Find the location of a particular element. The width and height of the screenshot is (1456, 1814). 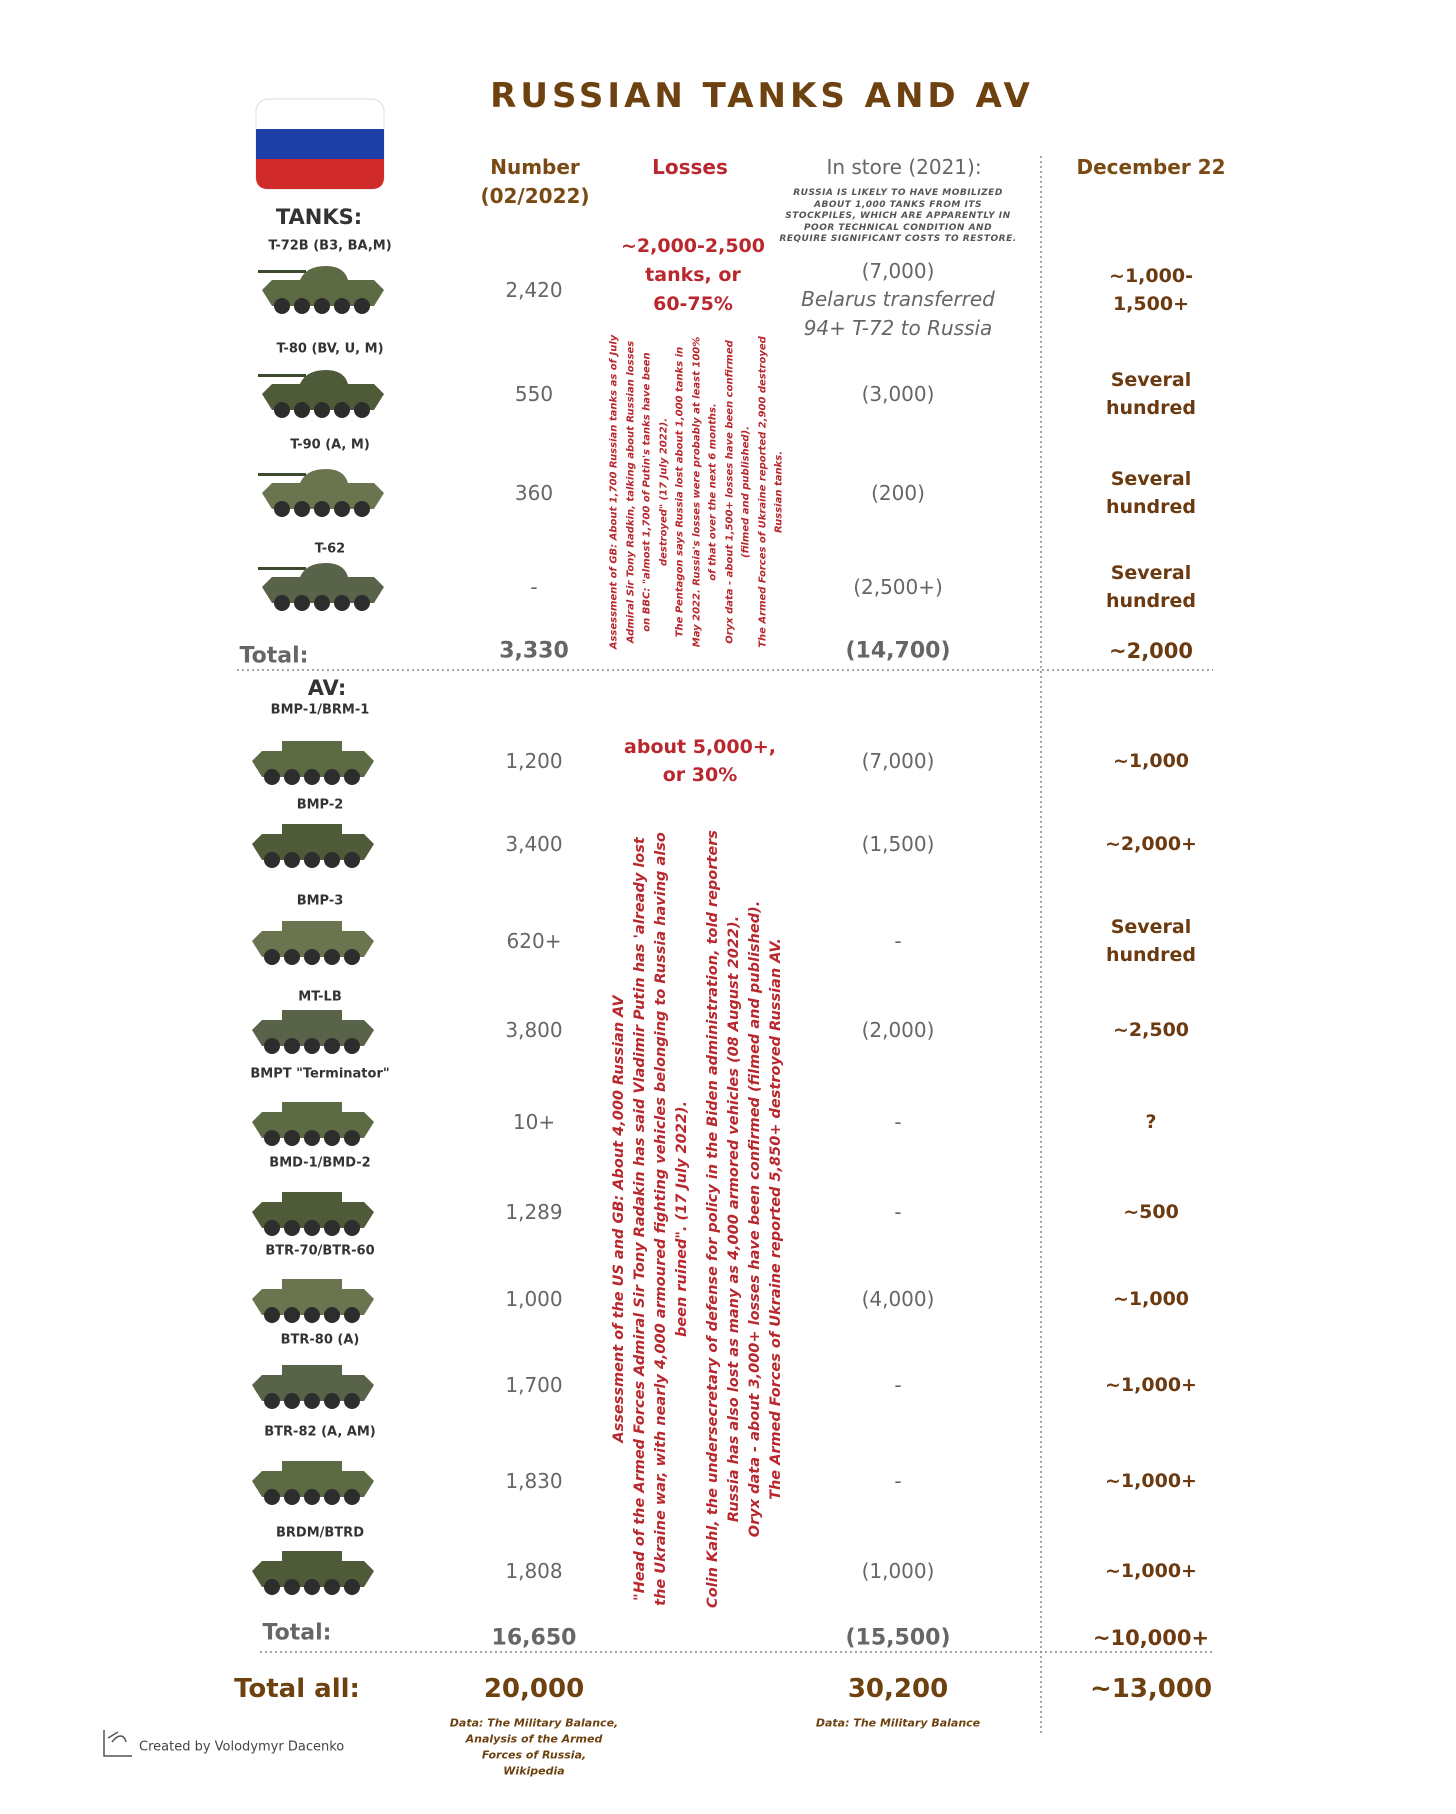

store-cell: (200) is located at coordinates (898, 493).